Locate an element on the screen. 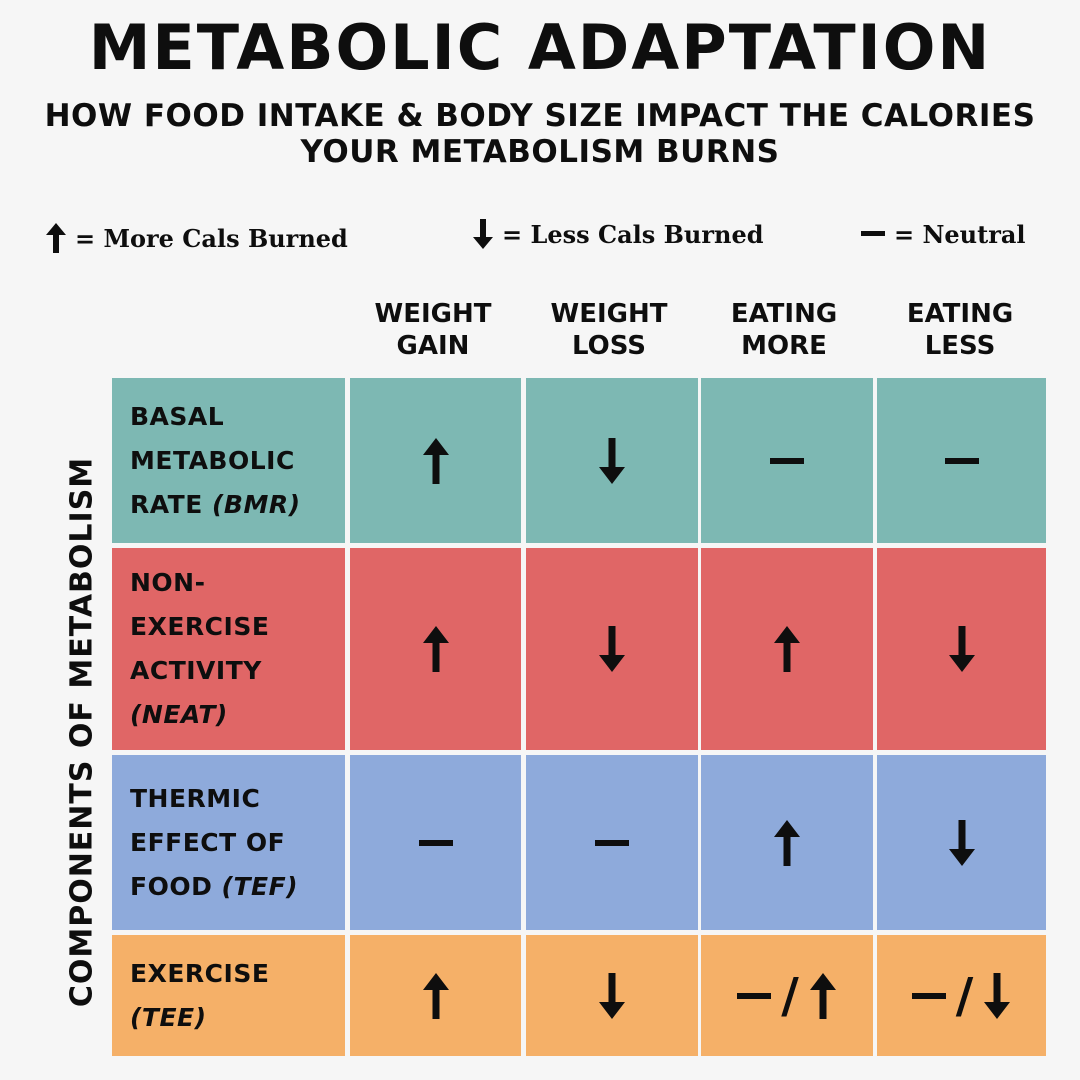 Image resolution: width=1080 pixels, height=1080 pixels. row-label-bmr: BASAL METABOLIC RATE (BMR) is located at coordinates (228, 460).